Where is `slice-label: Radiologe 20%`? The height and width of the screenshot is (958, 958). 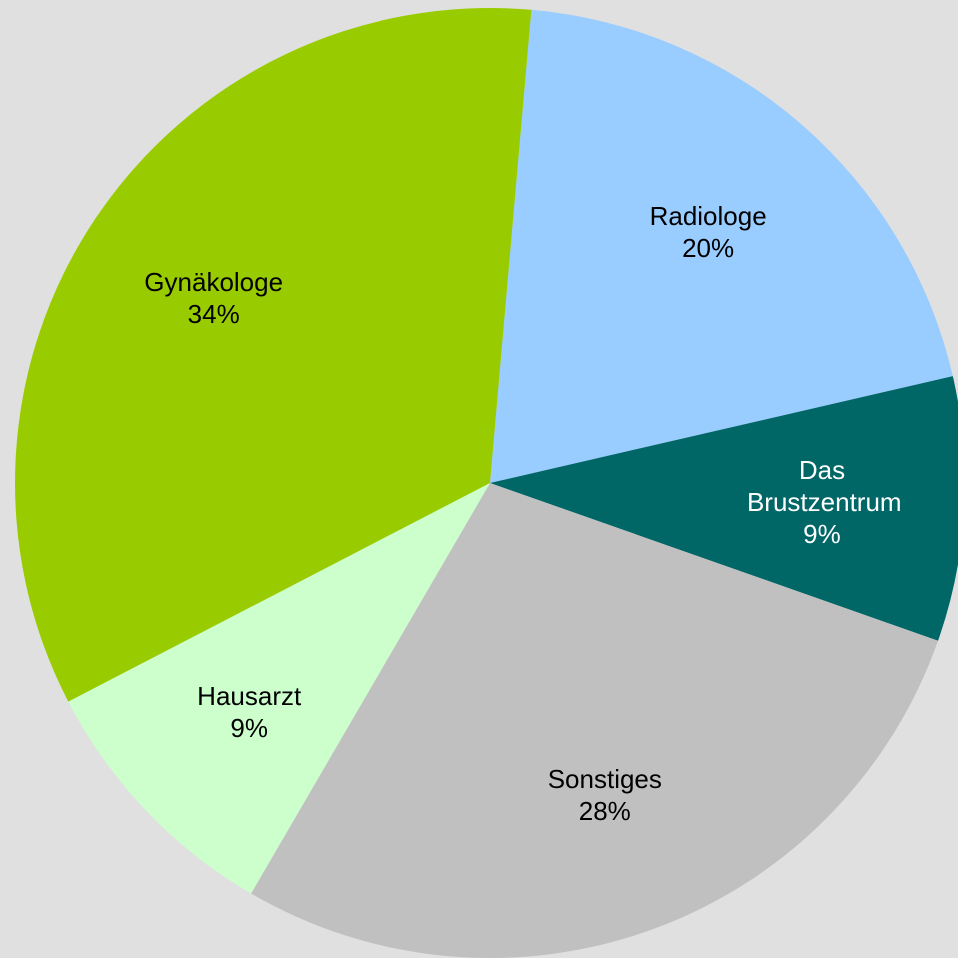
slice-label: Radiologe 20% is located at coordinates (708, 232).